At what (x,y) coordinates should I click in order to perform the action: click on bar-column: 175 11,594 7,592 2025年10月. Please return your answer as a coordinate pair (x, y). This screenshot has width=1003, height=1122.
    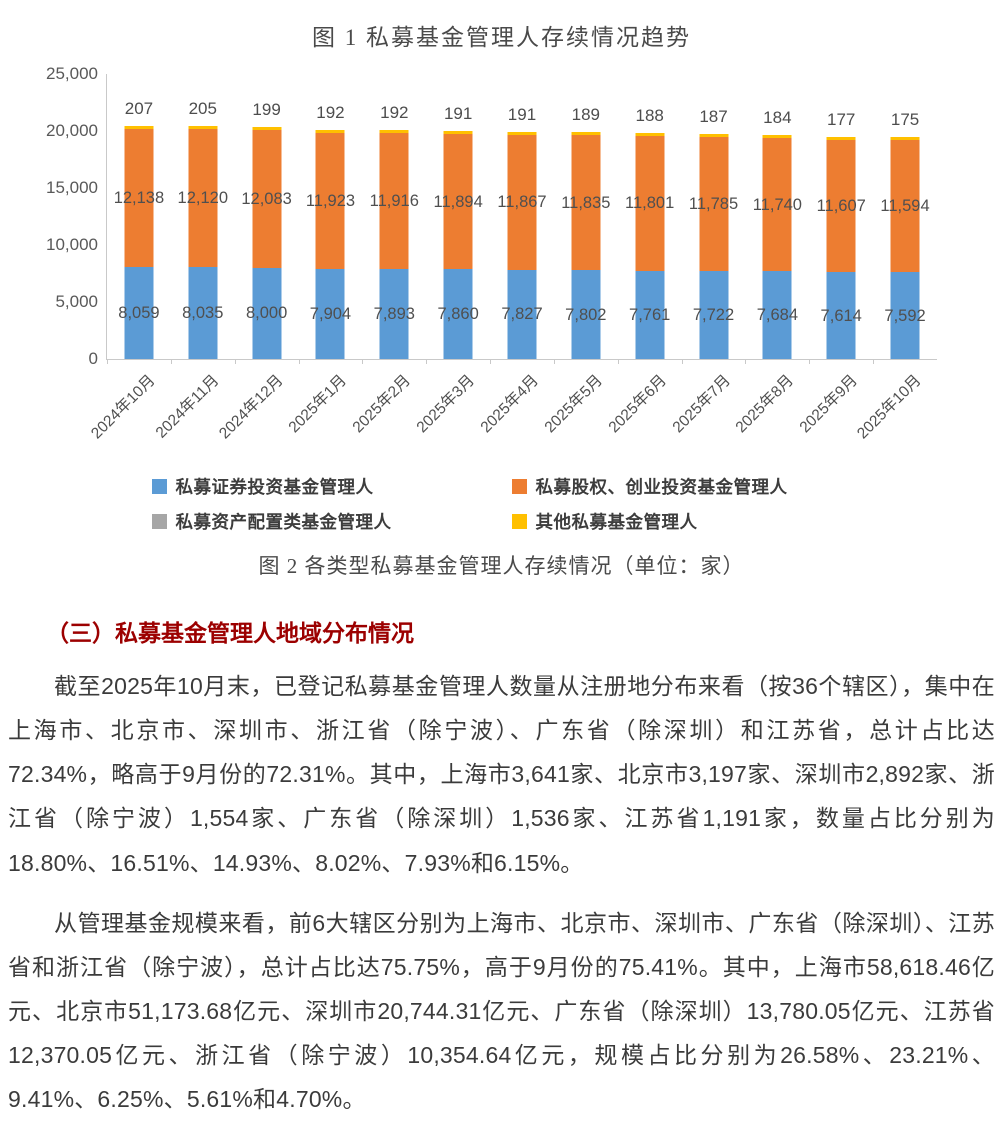
    Looking at the image, I should click on (895, 258).